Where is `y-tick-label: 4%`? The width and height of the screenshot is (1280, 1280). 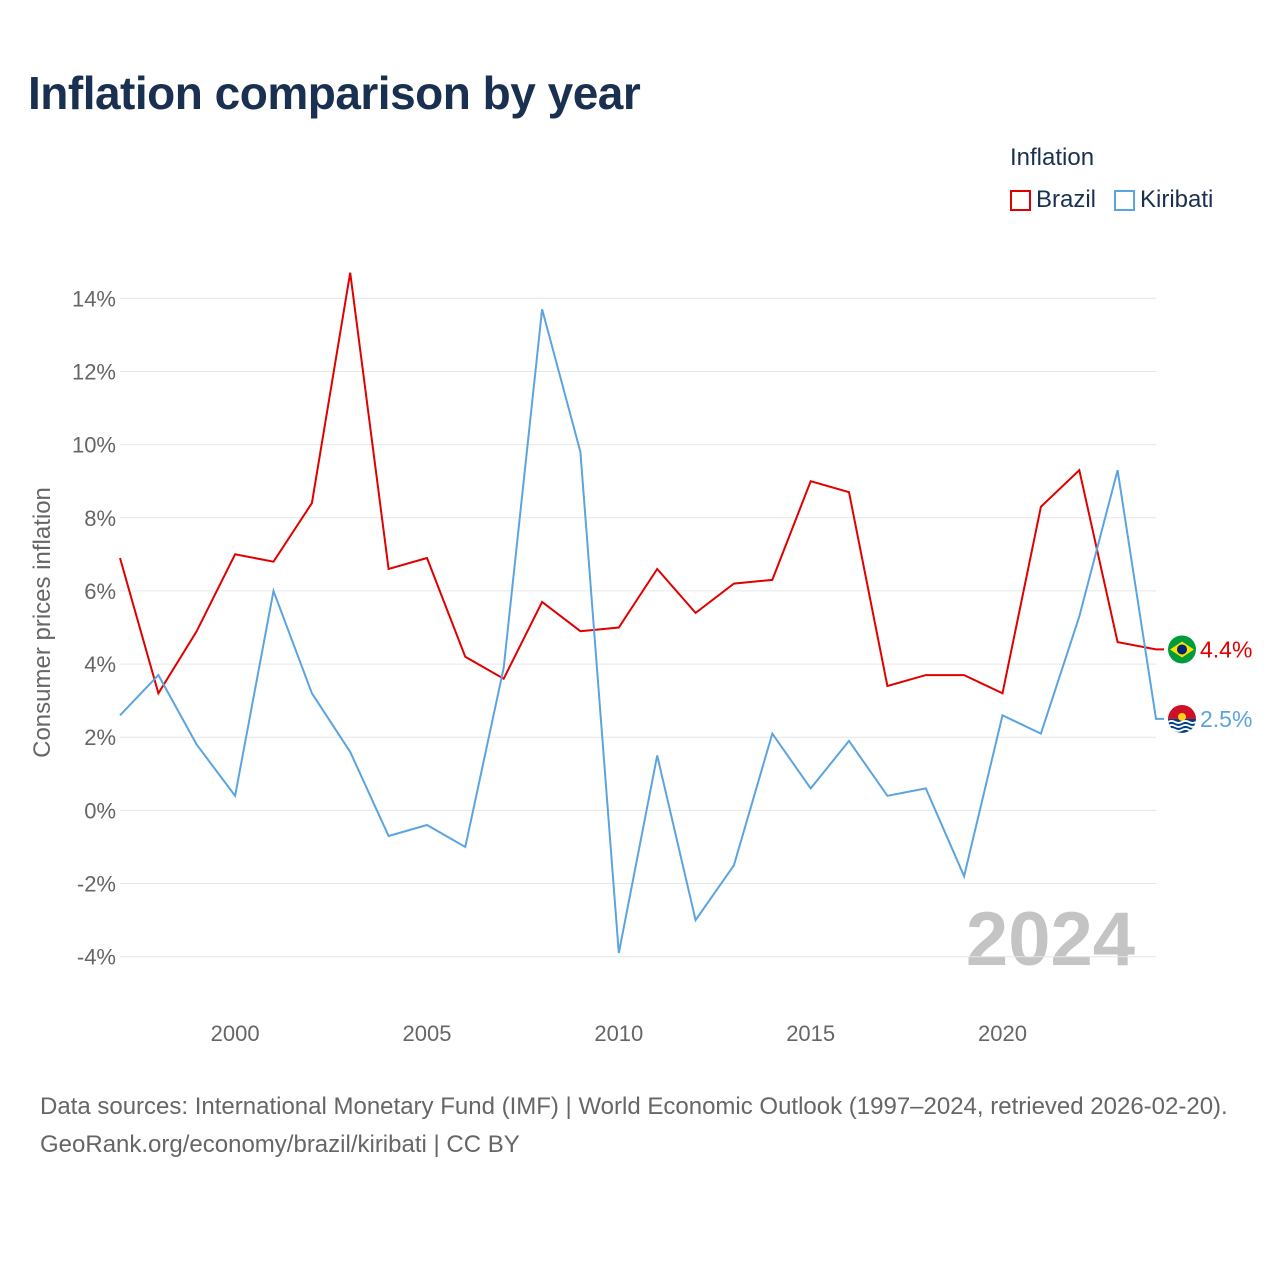 y-tick-label: 4% is located at coordinates (100, 664).